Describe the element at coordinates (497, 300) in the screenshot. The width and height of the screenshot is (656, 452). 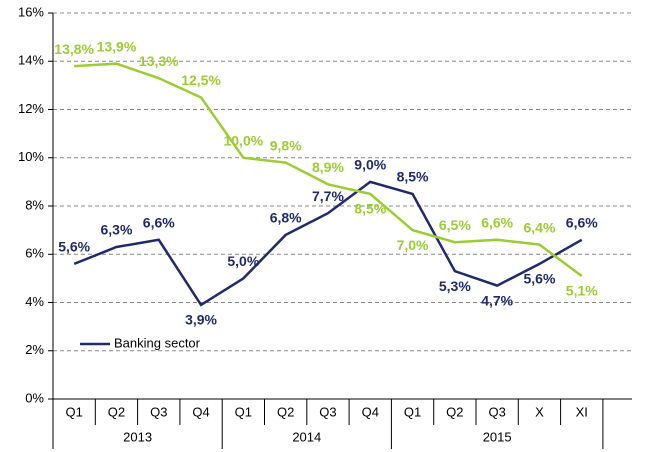
I see `data-label: 4,7%` at that location.